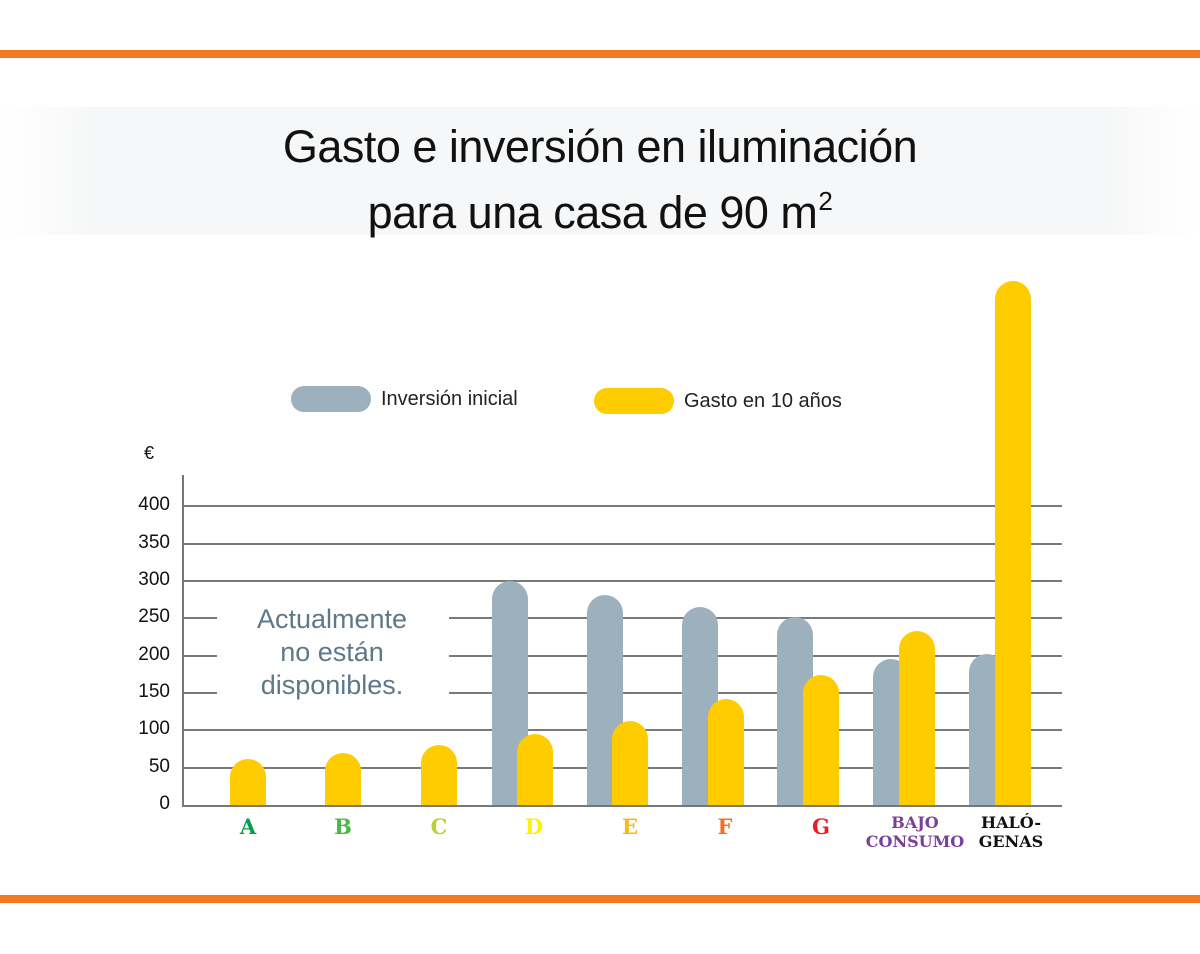 The width and height of the screenshot is (1200, 954). Describe the element at coordinates (1011, 832) in the screenshot. I see `x-label-halogenas: HALÓ- GENAS` at that location.